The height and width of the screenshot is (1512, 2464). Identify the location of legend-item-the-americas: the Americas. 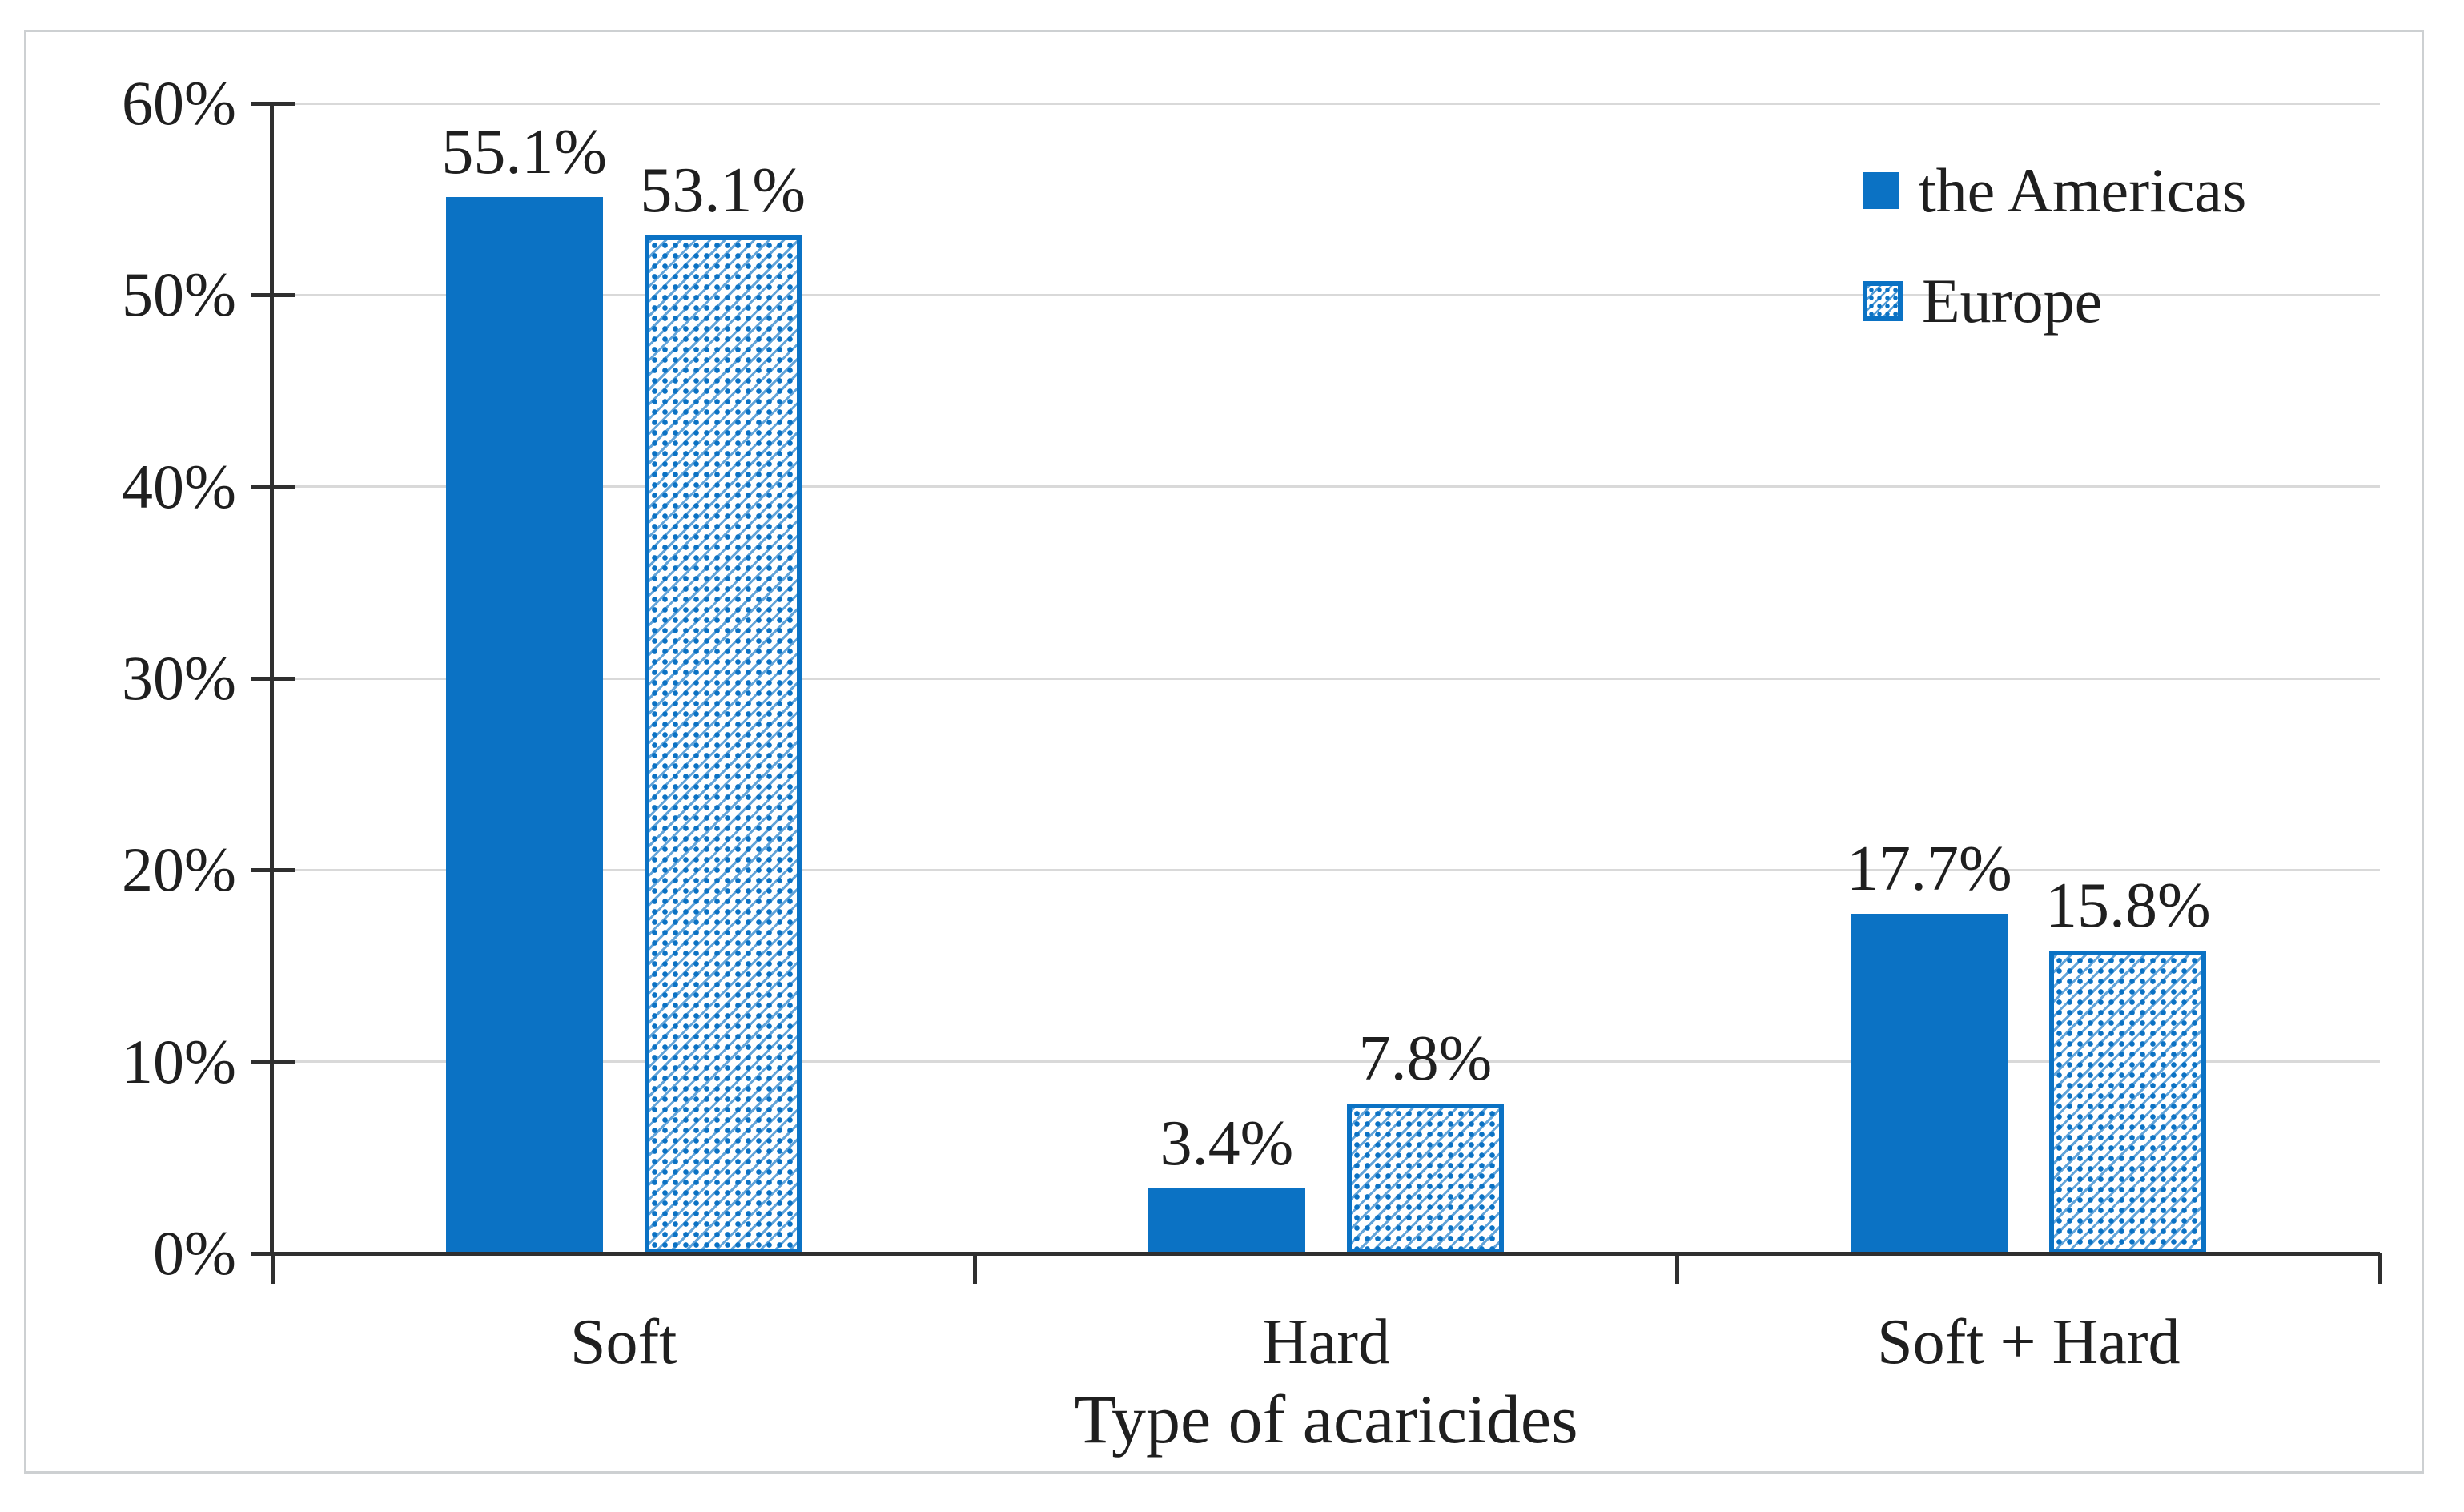
(2055, 190).